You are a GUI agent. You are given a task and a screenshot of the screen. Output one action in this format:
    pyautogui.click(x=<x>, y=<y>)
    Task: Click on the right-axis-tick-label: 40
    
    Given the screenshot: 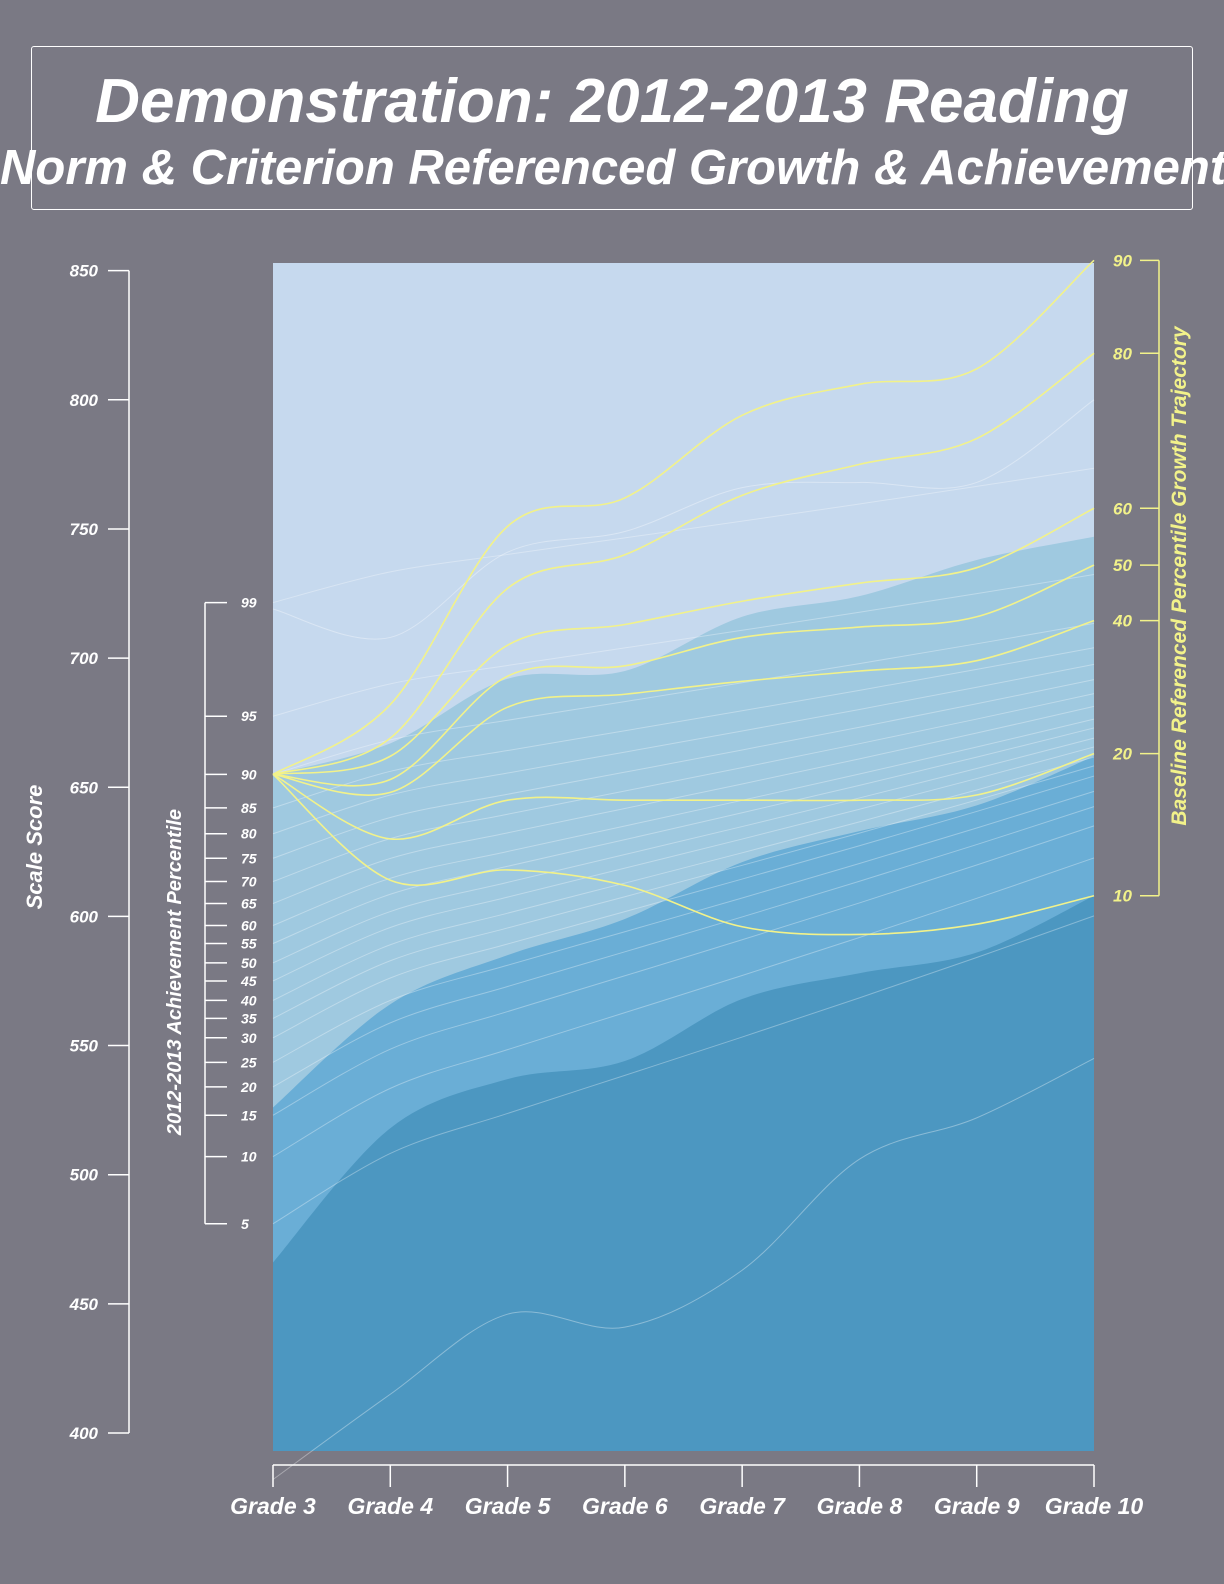 What is the action you would take?
    pyautogui.click(x=1122, y=621)
    